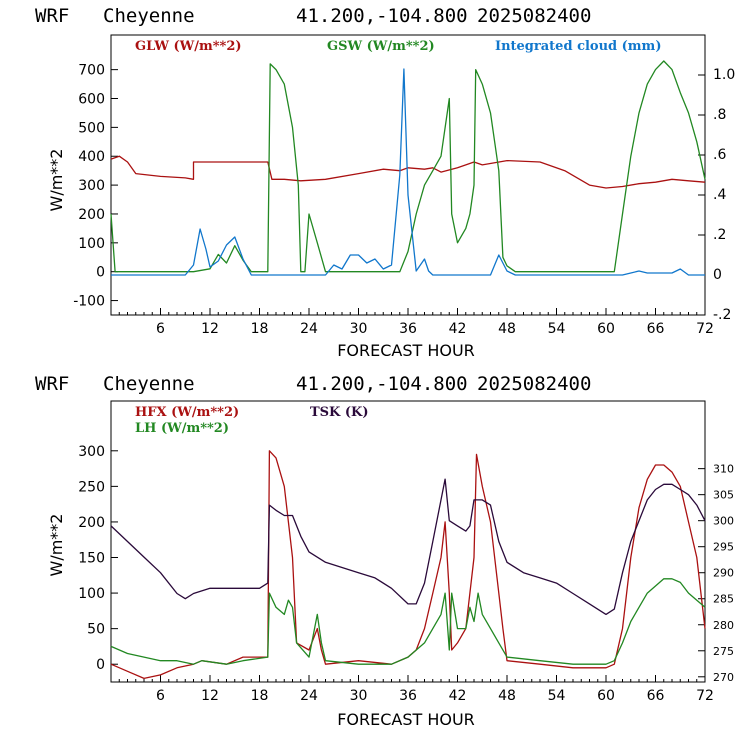 This screenshot has width=740, height=740. I want to click on bottom-y2-tick-label: 290, so click(723, 573).